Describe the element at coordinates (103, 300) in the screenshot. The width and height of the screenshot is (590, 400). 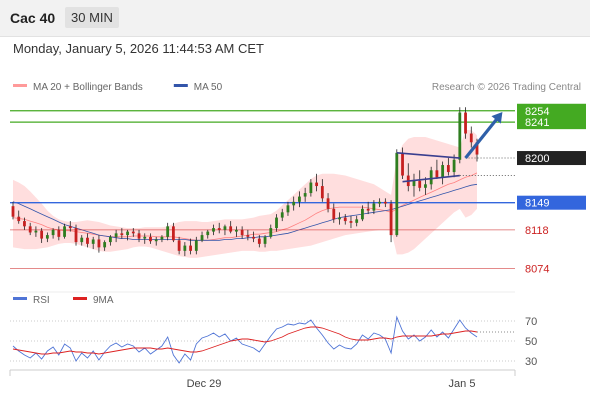
I see `legend-label: 9MA` at that location.